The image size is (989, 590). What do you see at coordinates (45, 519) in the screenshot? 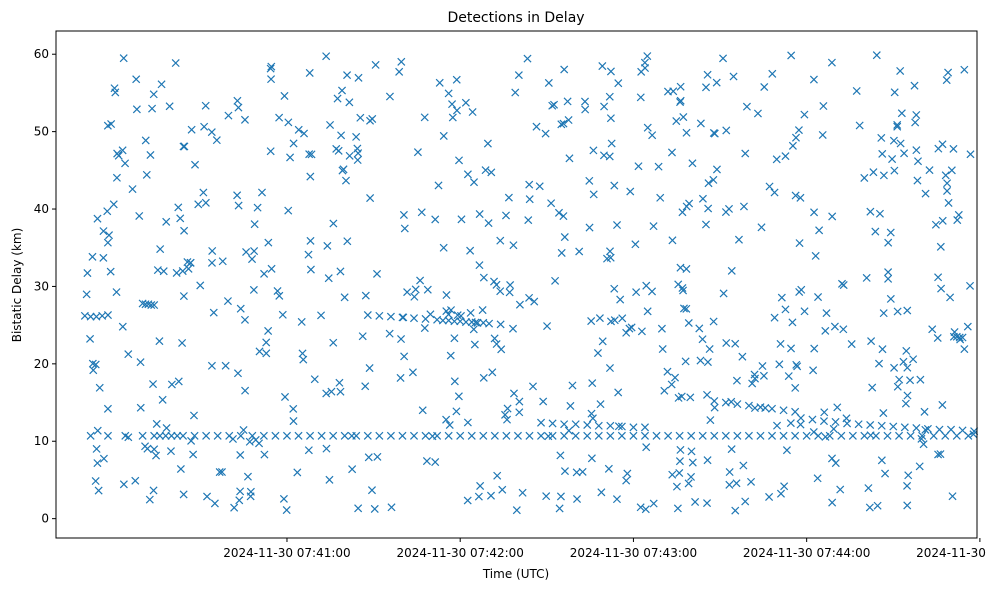
I see `y-tick-label: 0` at bounding box center [45, 519].